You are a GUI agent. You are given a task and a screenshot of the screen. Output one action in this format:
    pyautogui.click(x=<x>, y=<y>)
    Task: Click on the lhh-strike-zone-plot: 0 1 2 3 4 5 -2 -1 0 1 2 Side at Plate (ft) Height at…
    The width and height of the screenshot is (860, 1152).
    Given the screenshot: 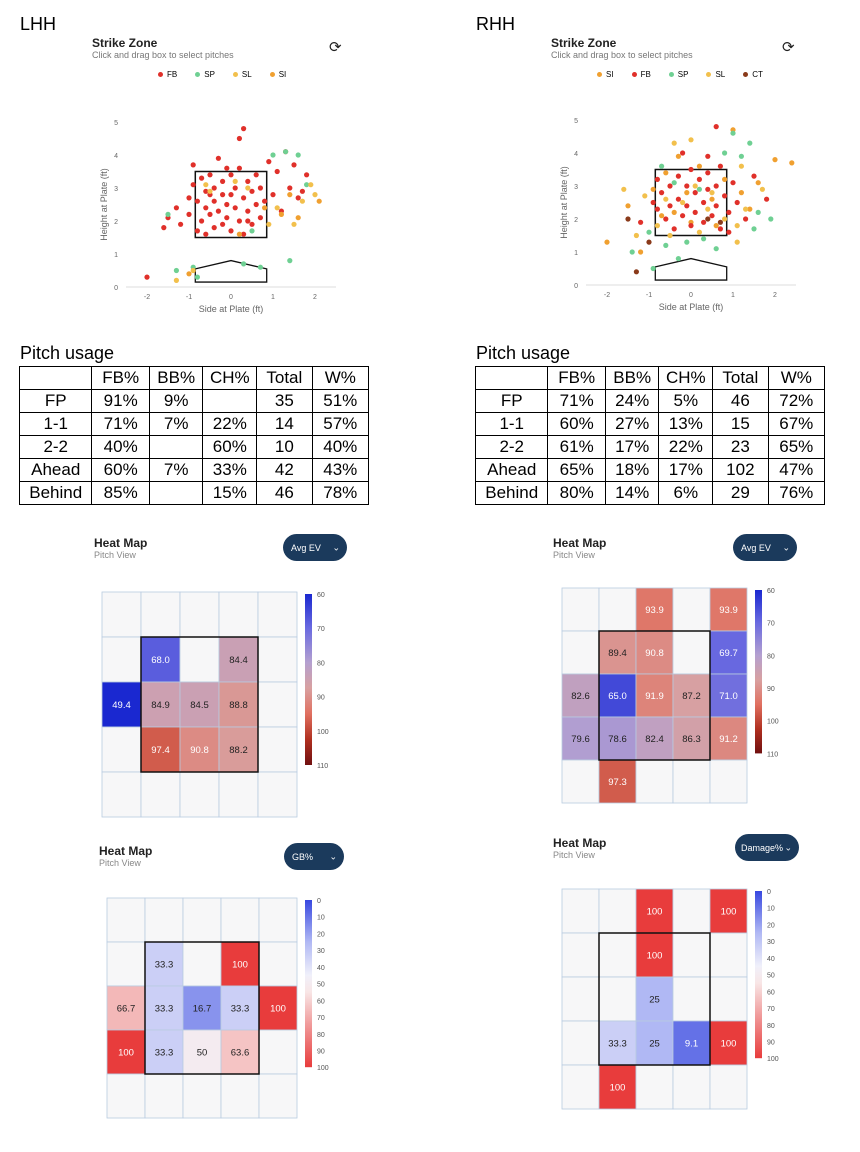 What is the action you would take?
    pyautogui.click(x=221, y=214)
    